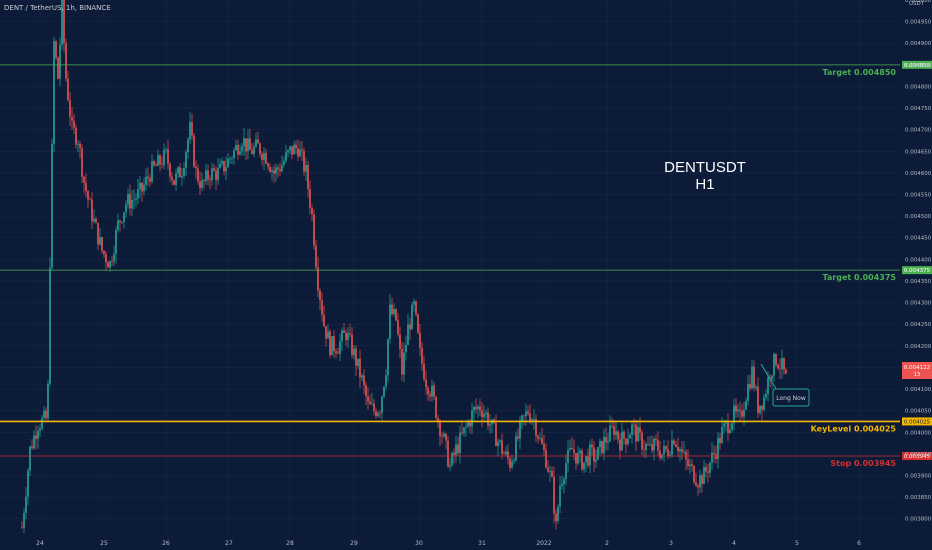  Describe the element at coordinates (419, 543) in the screenshot. I see `x-tick-label: 30` at that location.